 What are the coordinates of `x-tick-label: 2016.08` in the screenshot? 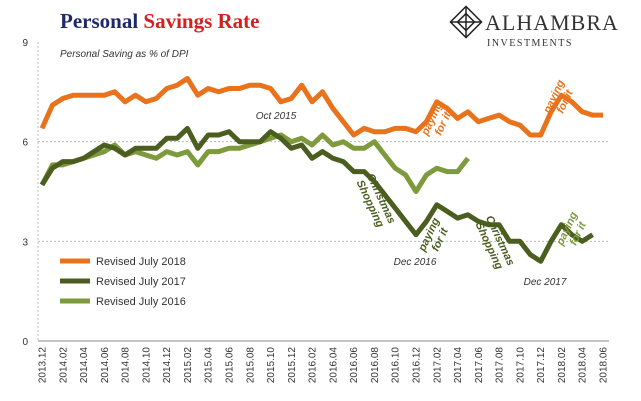 It's located at (375, 365).